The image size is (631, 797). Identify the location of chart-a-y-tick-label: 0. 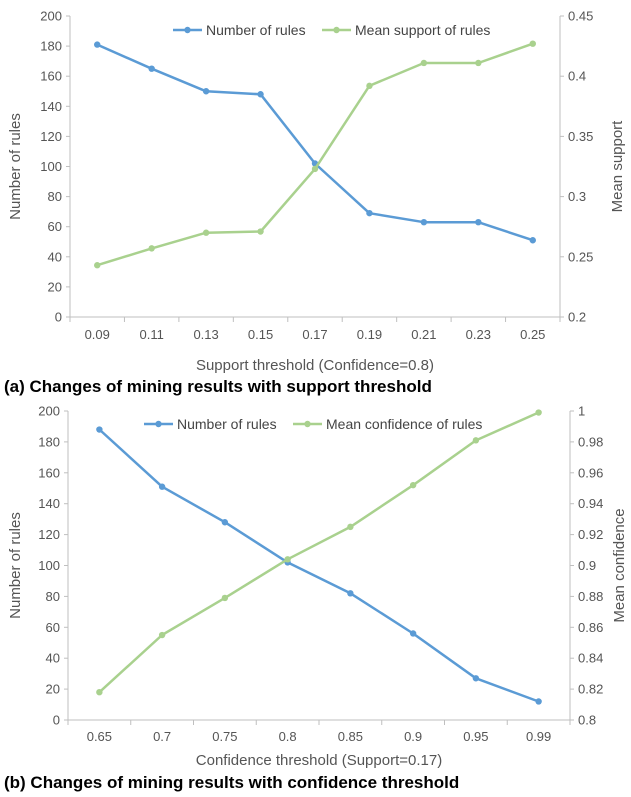
(58, 317).